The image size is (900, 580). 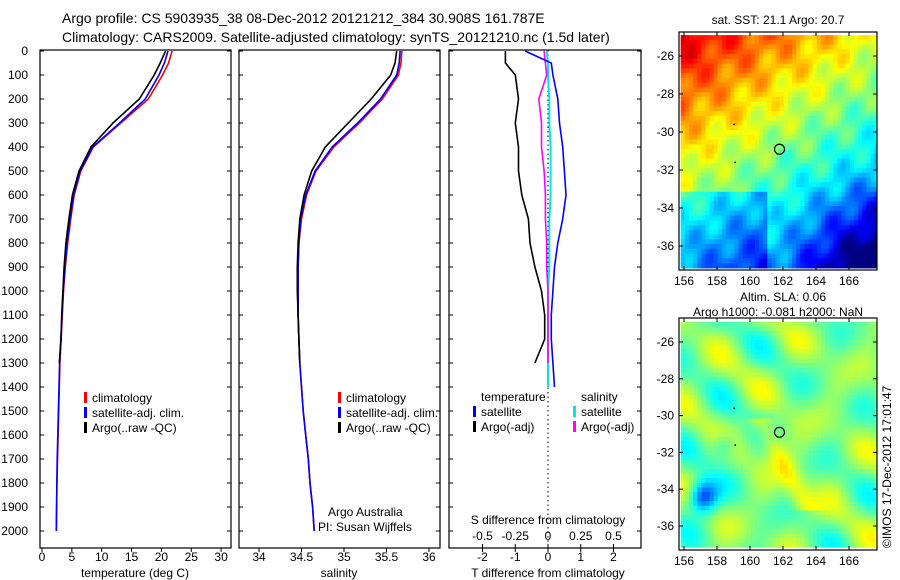 I want to click on legend-label-s-satellite: satellite, so click(x=601, y=412).